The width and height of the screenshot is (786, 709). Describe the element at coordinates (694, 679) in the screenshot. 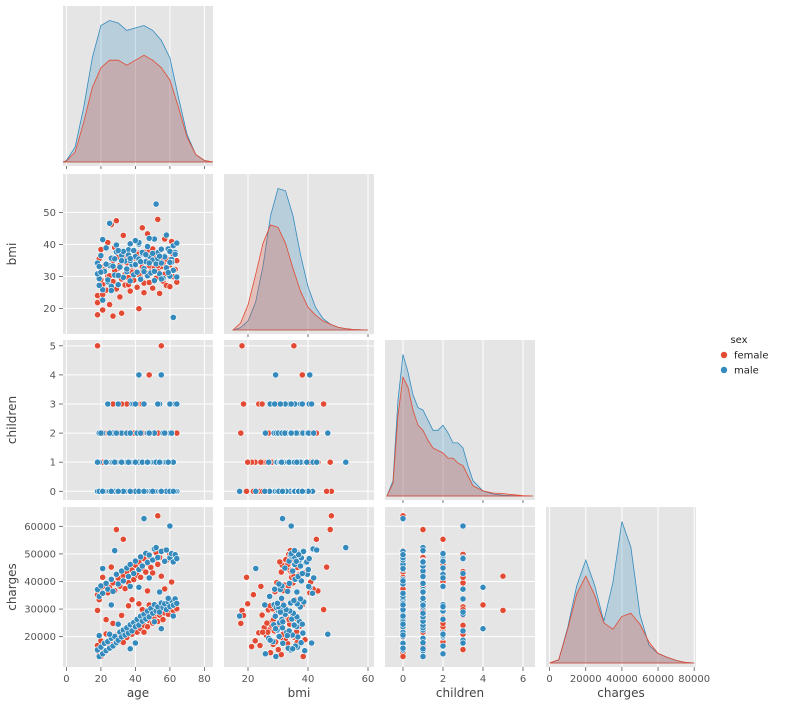

I see `x-tick-label-charges: 80000` at that location.